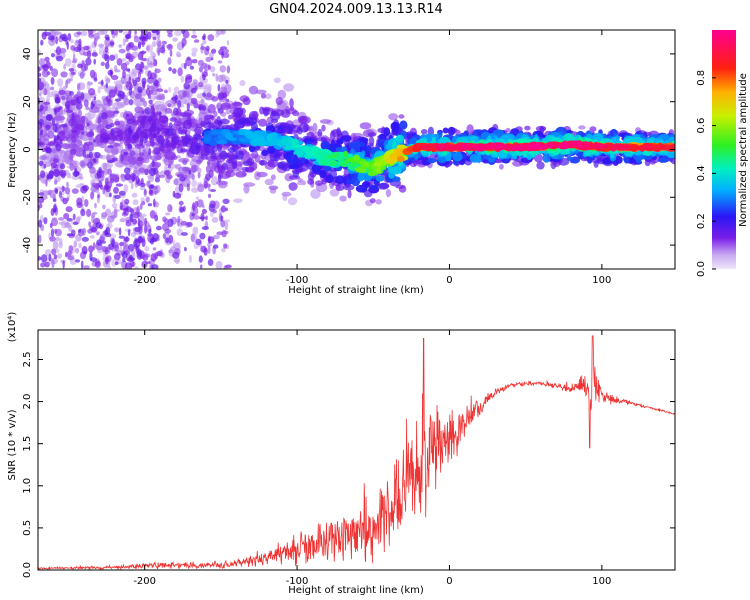 The image size is (750, 600). Describe the element at coordinates (27, 402) in the screenshot. I see `y-tick-label: 2.0` at that location.